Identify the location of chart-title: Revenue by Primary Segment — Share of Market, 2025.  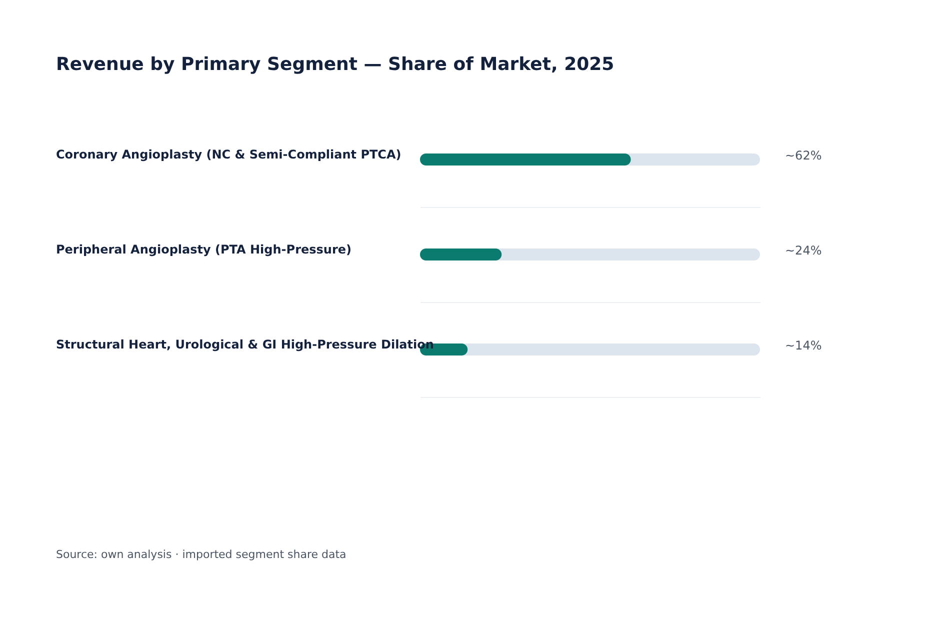
(335, 64).